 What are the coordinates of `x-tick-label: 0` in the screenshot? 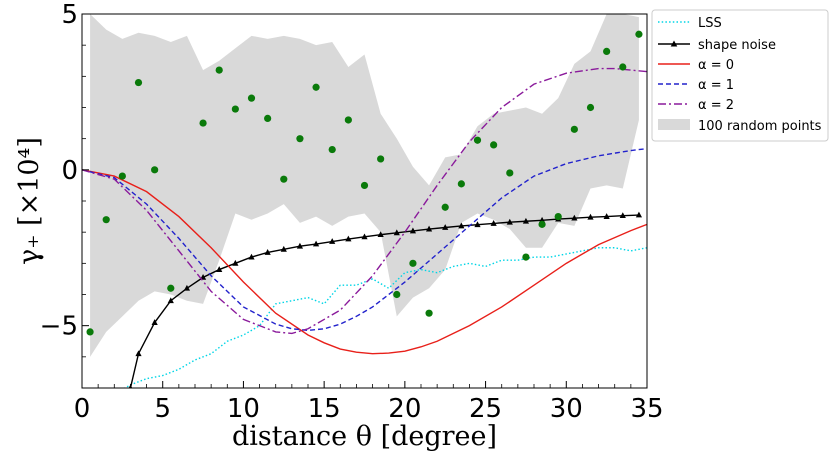 It's located at (82, 409).